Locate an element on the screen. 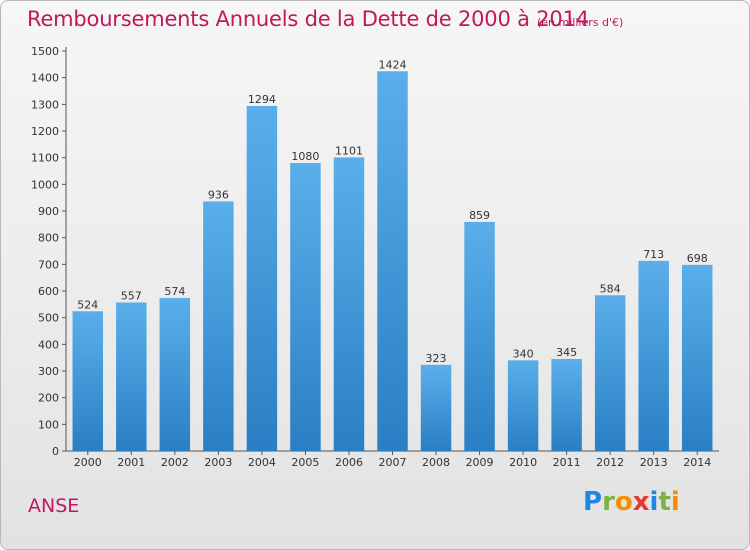 This screenshot has height=550, width=750. y-tick-label: 1400 is located at coordinates (45, 78).